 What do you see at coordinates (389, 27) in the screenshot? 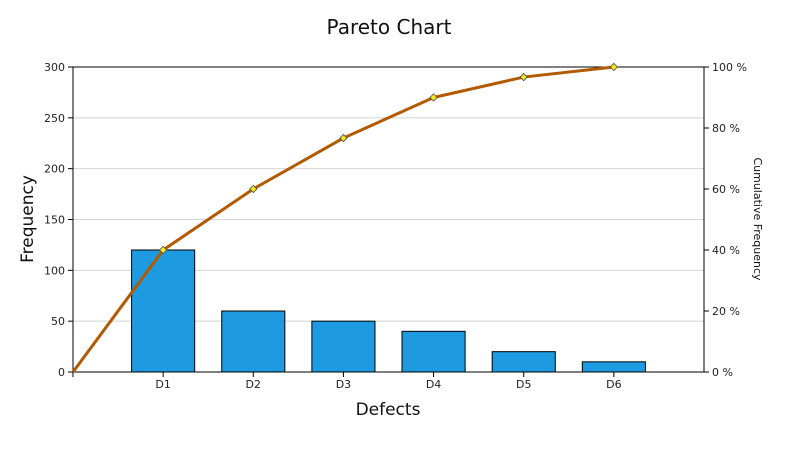
I see `chart-title: Pareto Chart` at bounding box center [389, 27].